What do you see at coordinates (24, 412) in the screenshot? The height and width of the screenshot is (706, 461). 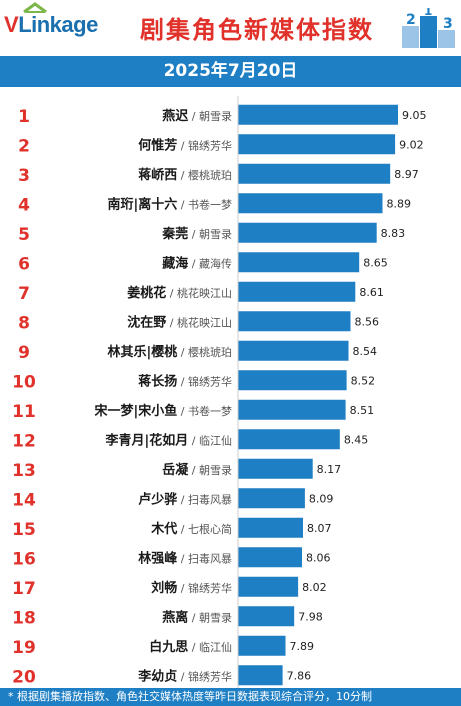 I see `rank-number: 11` at bounding box center [24, 412].